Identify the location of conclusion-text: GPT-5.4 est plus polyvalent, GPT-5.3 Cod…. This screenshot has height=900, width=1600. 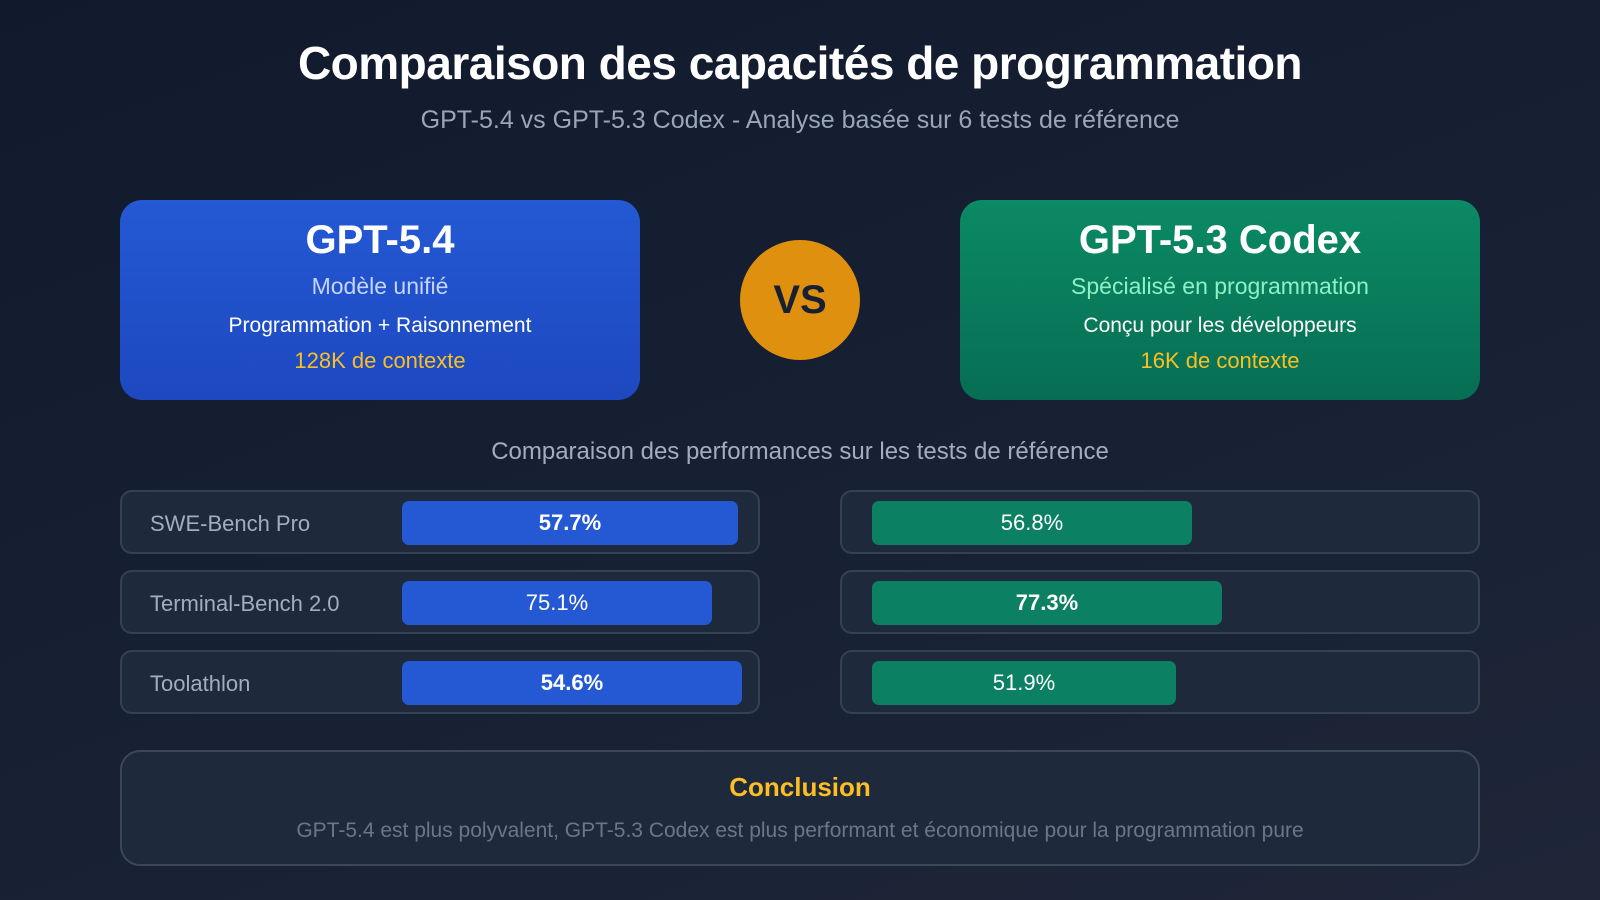
(800, 830).